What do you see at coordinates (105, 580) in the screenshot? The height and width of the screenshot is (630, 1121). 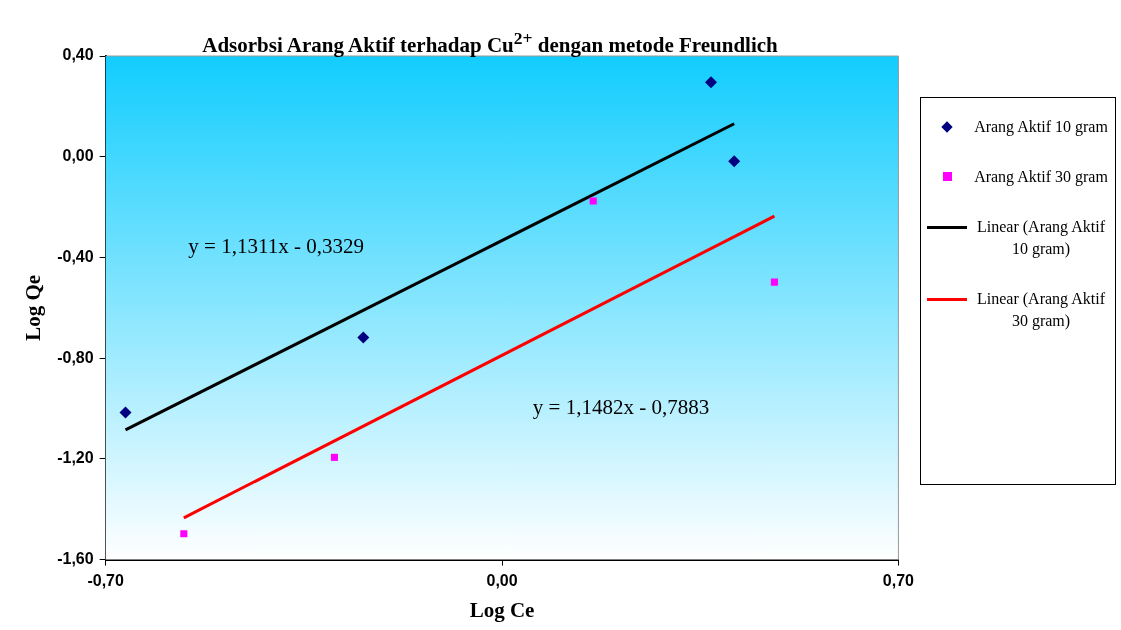 I see `x-tick-label: -0,70` at bounding box center [105, 580].